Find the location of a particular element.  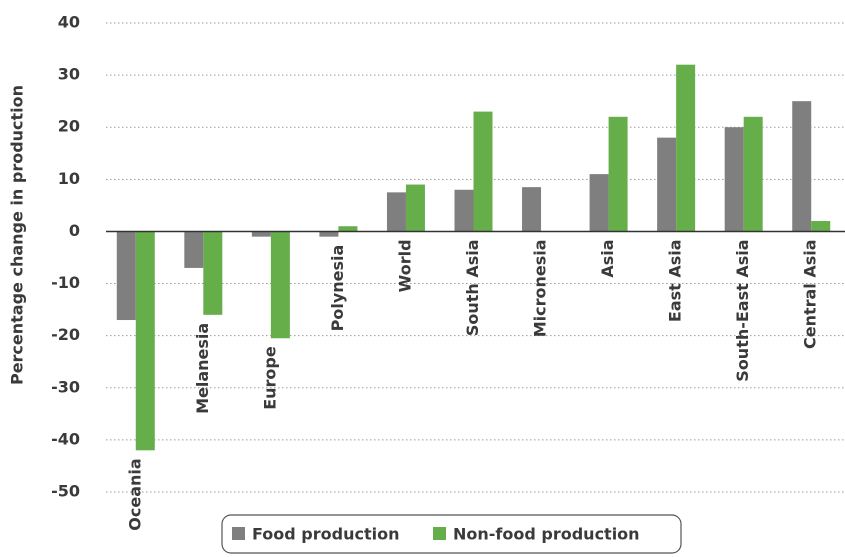

y-tick-label: 10 is located at coordinates (69, 178).